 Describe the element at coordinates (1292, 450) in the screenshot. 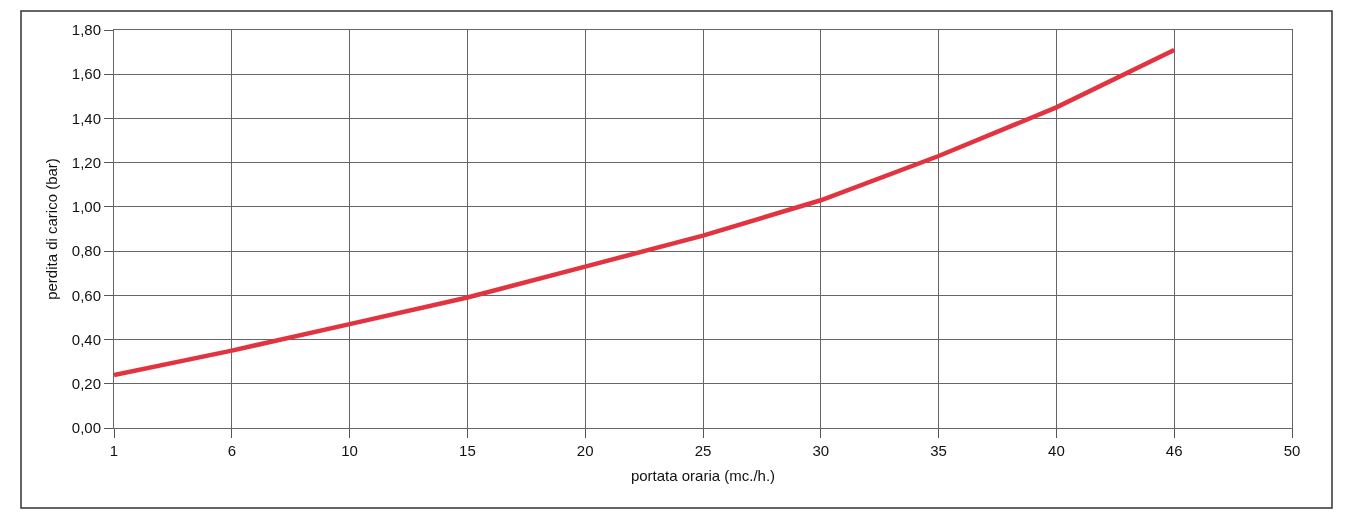

I see `x-tick-label: 50` at that location.